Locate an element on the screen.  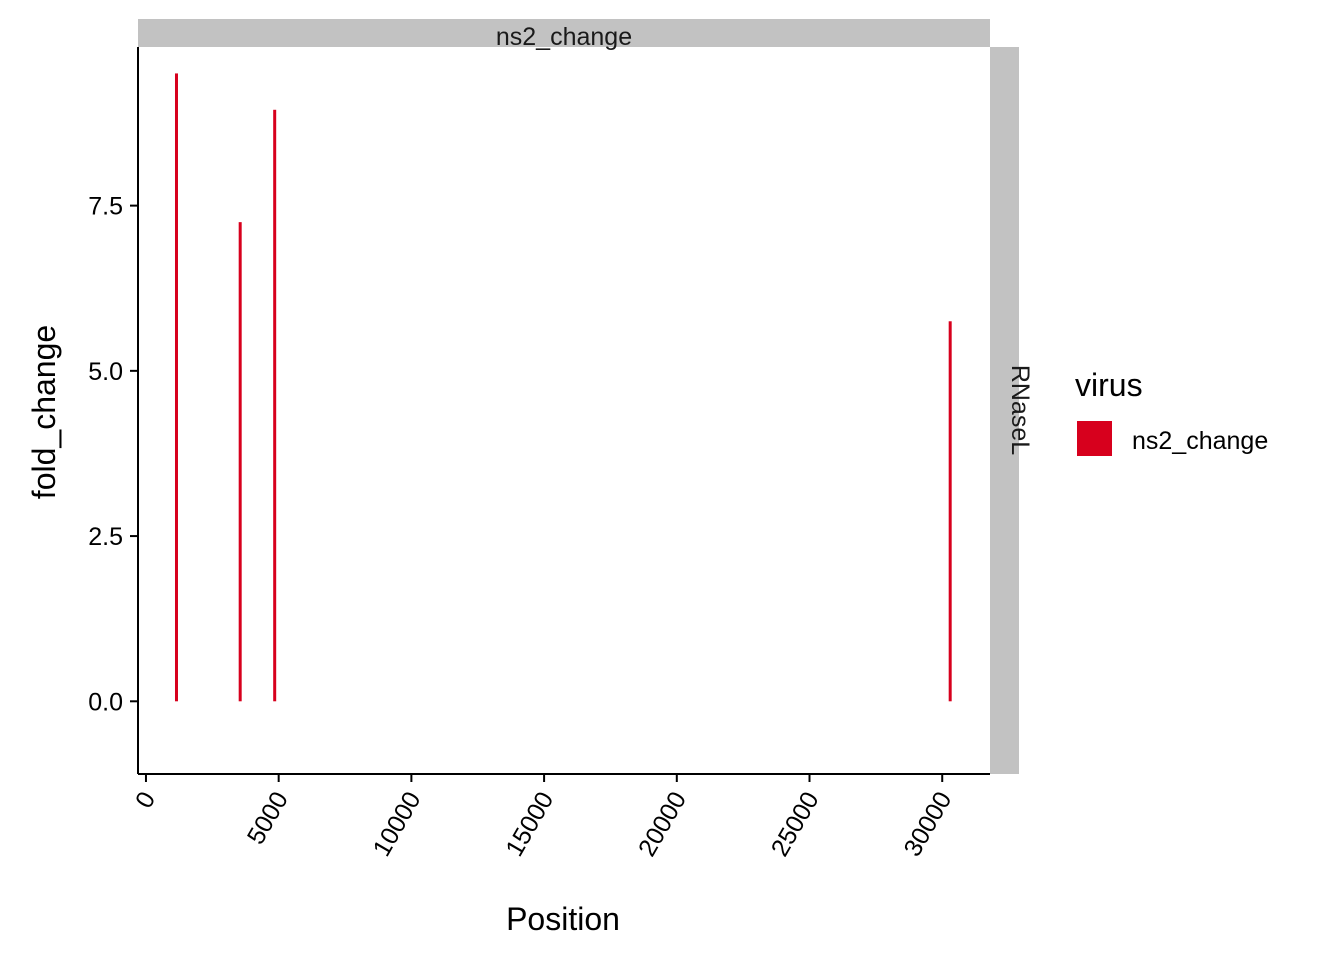
y-tick-label: 7.5 is located at coordinates (105, 207).